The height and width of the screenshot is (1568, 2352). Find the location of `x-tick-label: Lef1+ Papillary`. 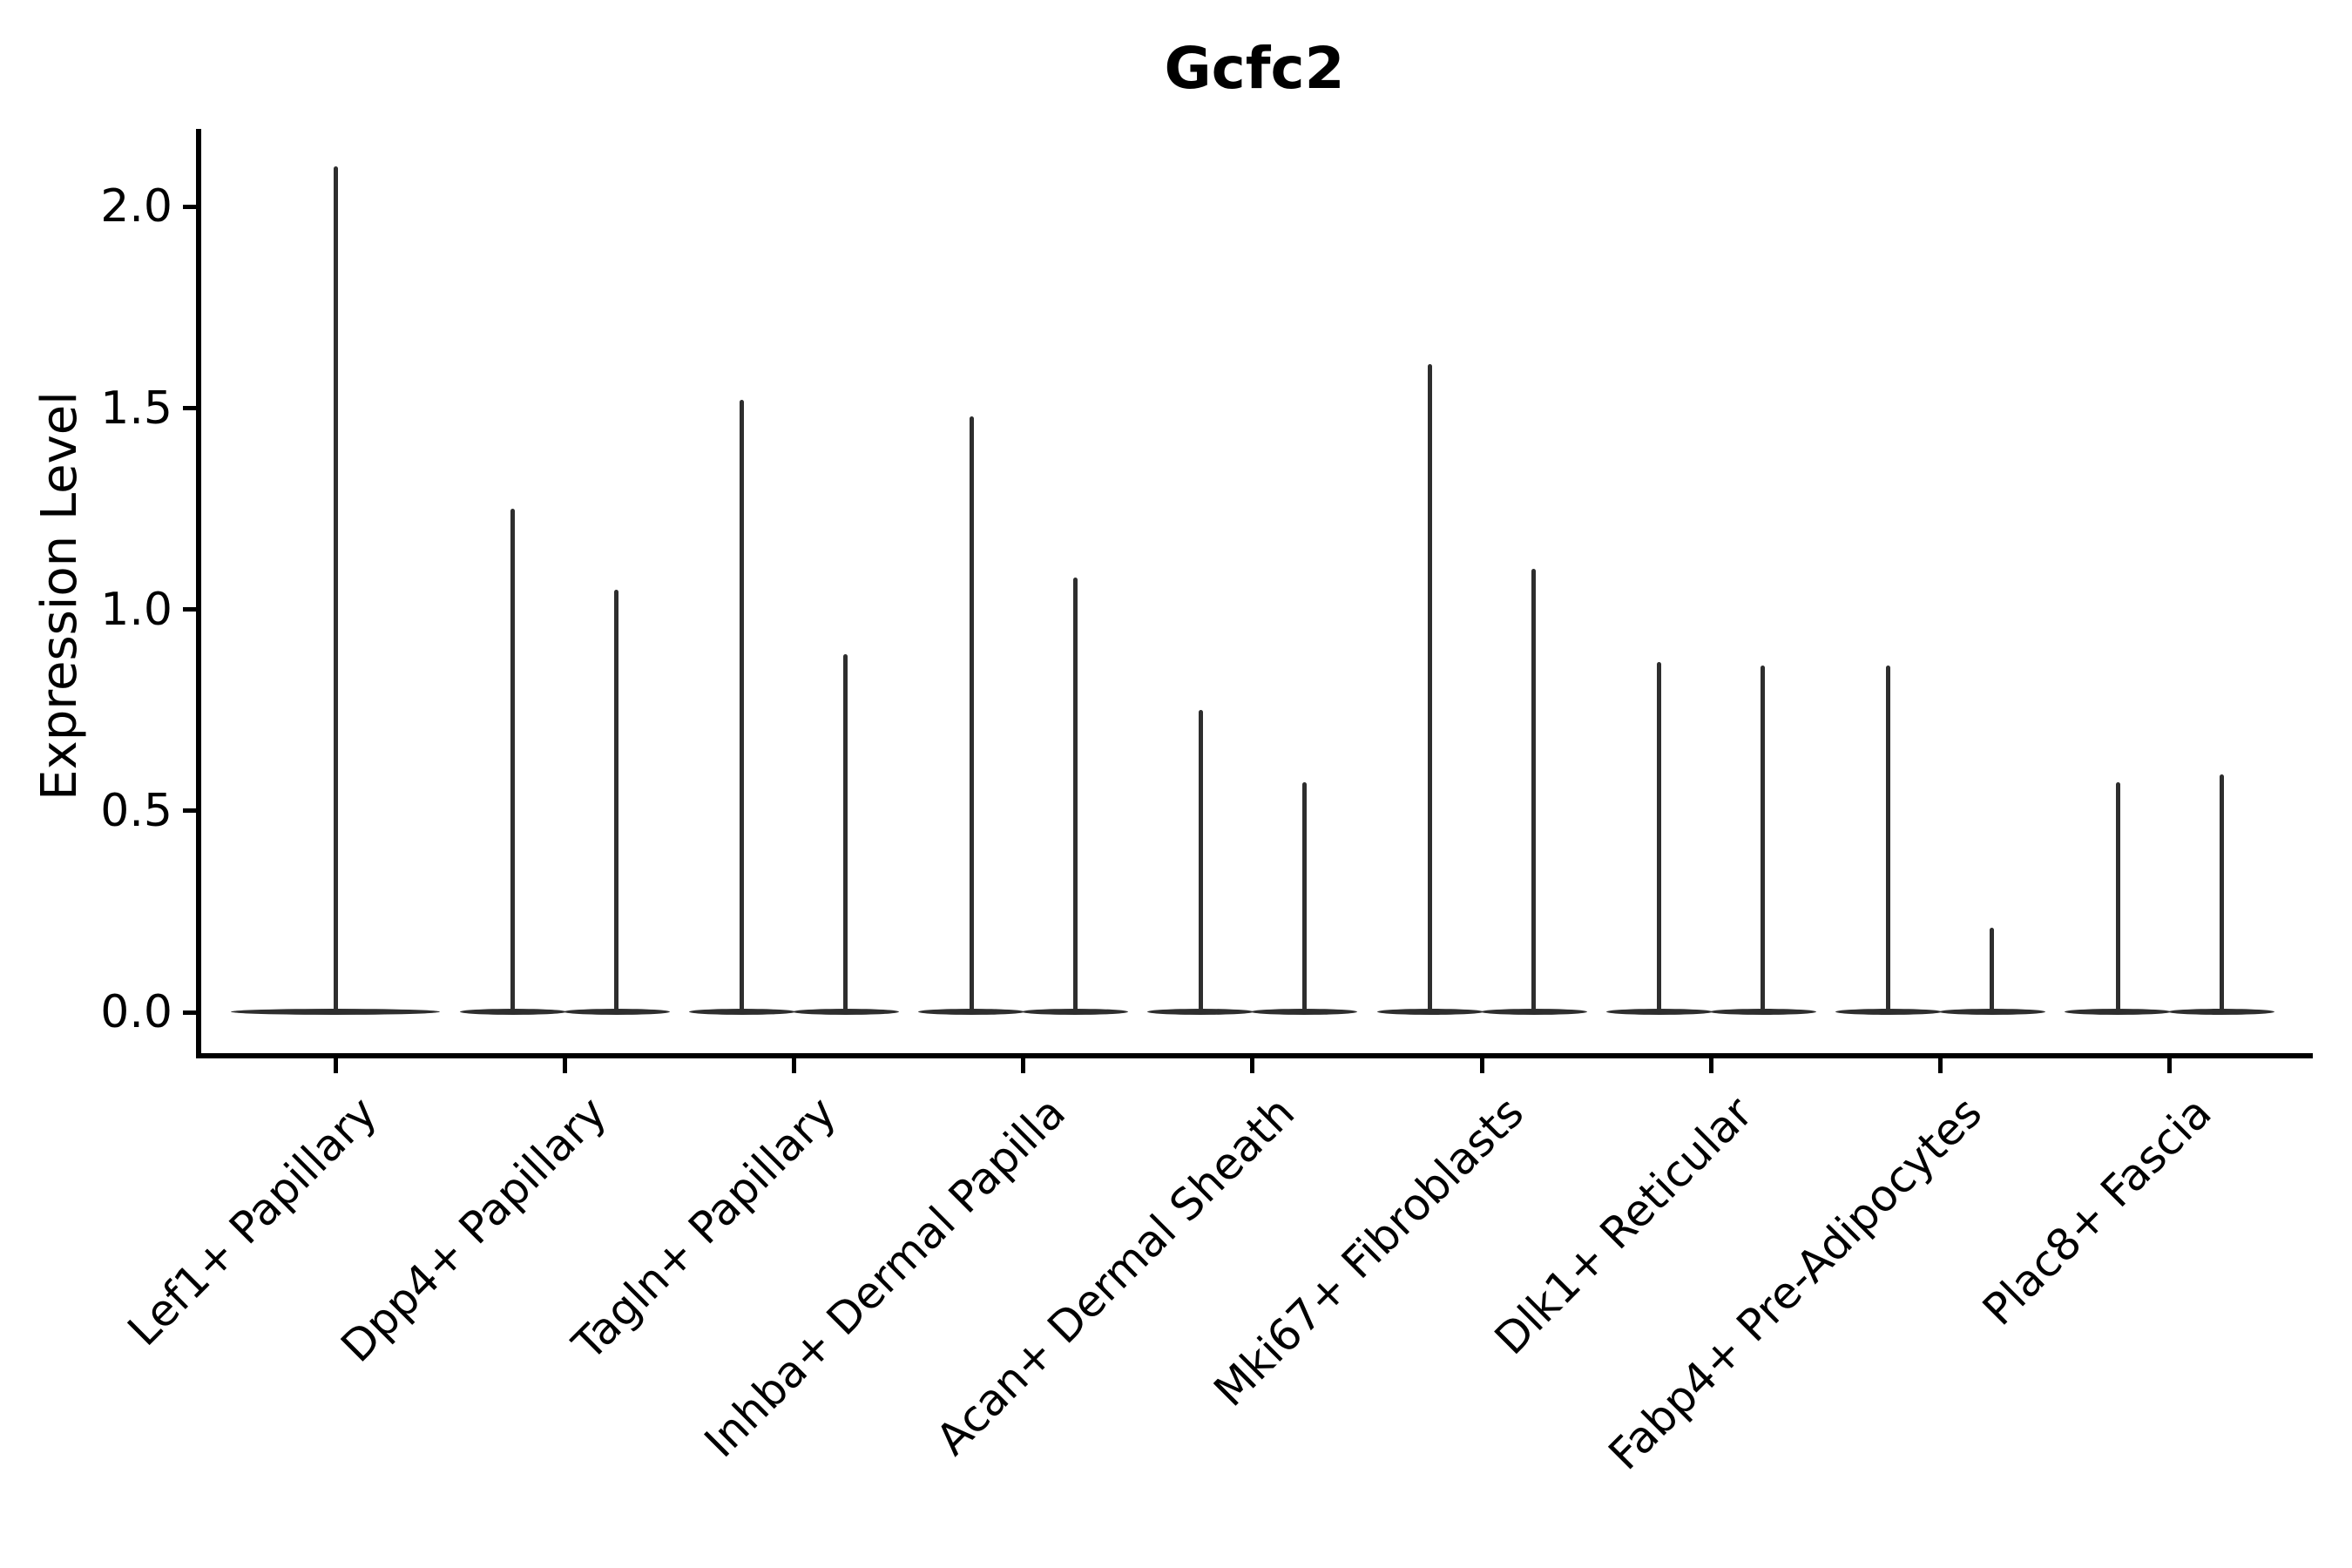

x-tick-label: Lef1+ Papillary is located at coordinates (253, 1221).